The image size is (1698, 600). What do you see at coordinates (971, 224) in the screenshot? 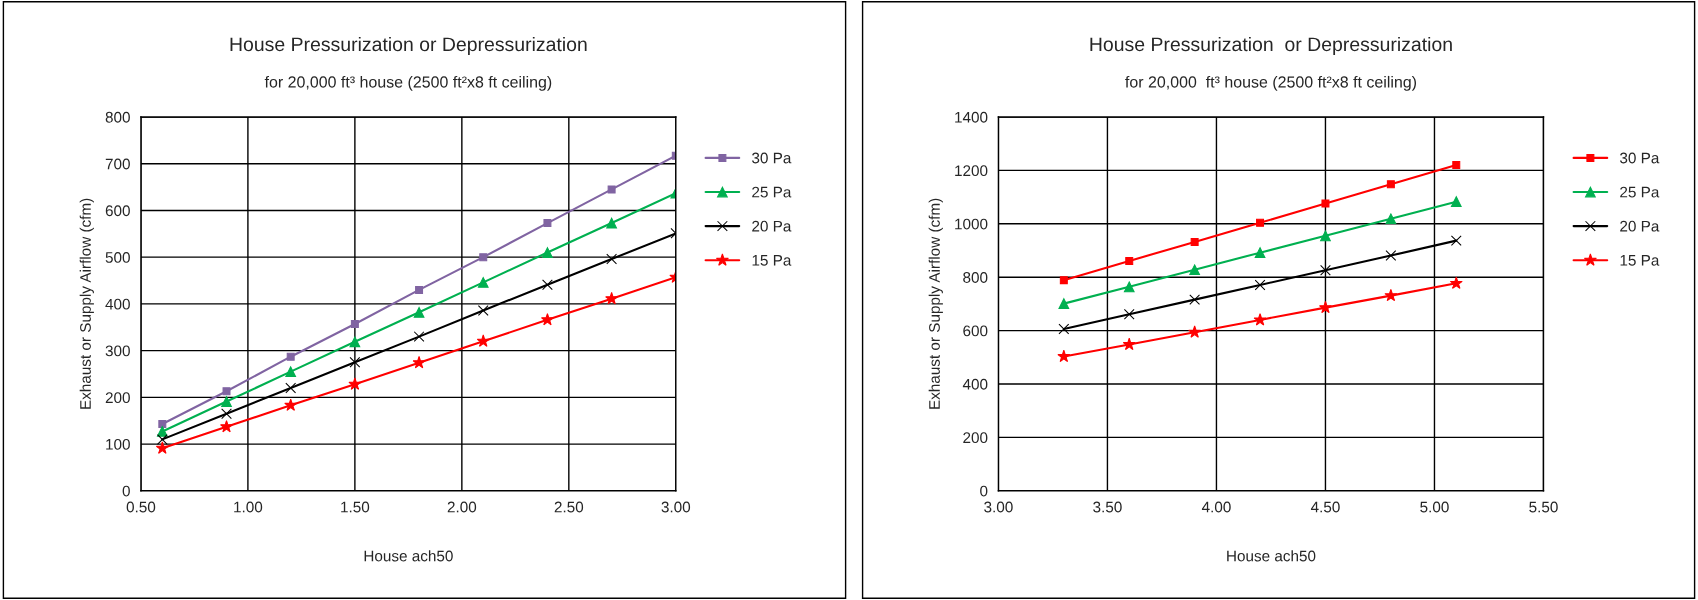
I see `y-tick-label: 1000` at bounding box center [971, 224].